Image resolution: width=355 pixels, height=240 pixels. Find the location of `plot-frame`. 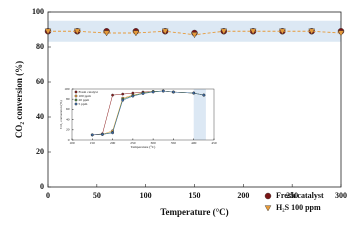

plot-frame is located at coordinates (143, 114).